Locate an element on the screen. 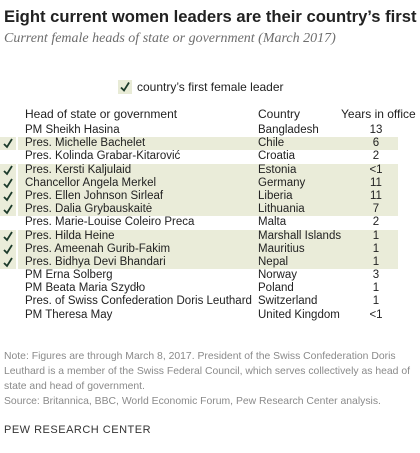 The width and height of the screenshot is (420, 453). cell-years: 6 is located at coordinates (376, 143).